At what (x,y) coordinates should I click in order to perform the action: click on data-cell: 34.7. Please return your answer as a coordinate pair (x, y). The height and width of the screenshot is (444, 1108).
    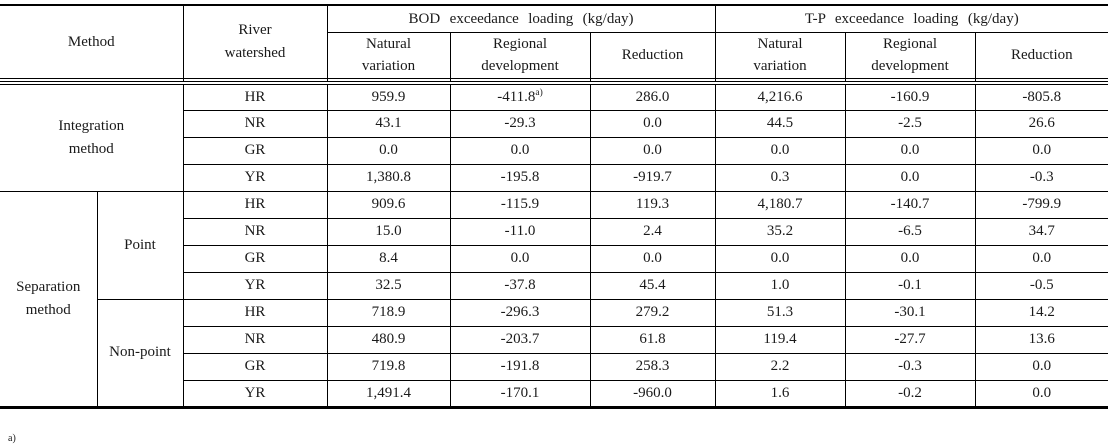
    Looking at the image, I should click on (1041, 232).